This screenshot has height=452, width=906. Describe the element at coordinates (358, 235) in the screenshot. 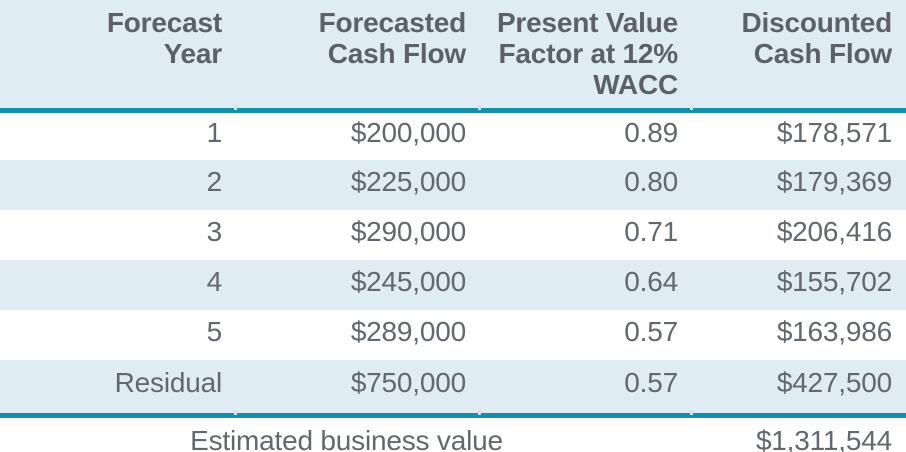

I see `cell-forecasted-cash-flow: $290,000` at that location.